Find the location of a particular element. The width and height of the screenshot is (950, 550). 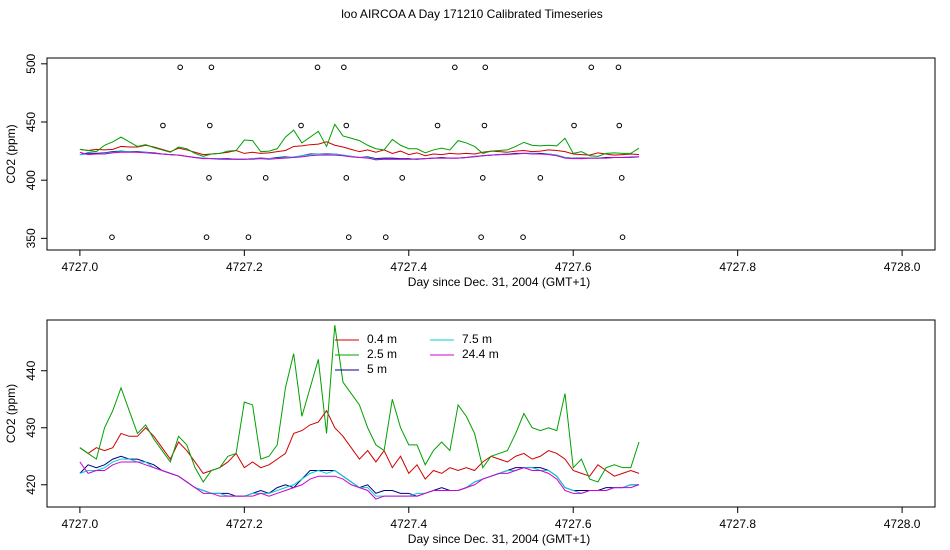

legend-label: 24.4 m is located at coordinates (480, 354).